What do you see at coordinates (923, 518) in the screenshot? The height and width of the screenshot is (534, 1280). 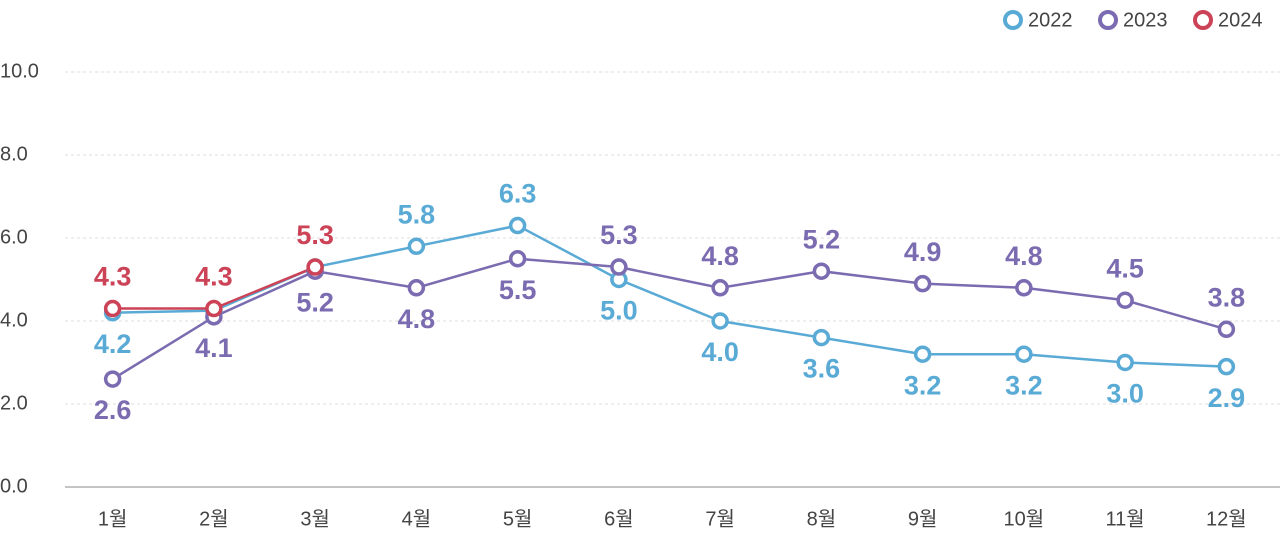 I see `x-tick-label: 9월` at bounding box center [923, 518].